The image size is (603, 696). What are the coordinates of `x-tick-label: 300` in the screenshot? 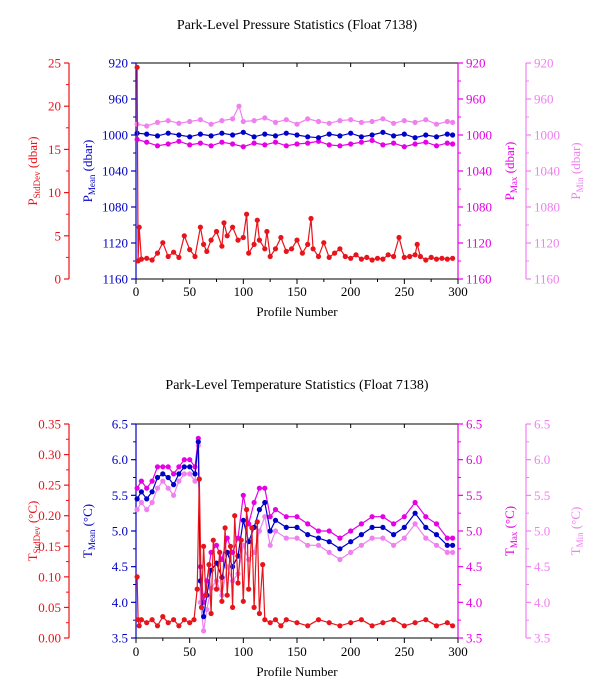 It's located at (458, 651).